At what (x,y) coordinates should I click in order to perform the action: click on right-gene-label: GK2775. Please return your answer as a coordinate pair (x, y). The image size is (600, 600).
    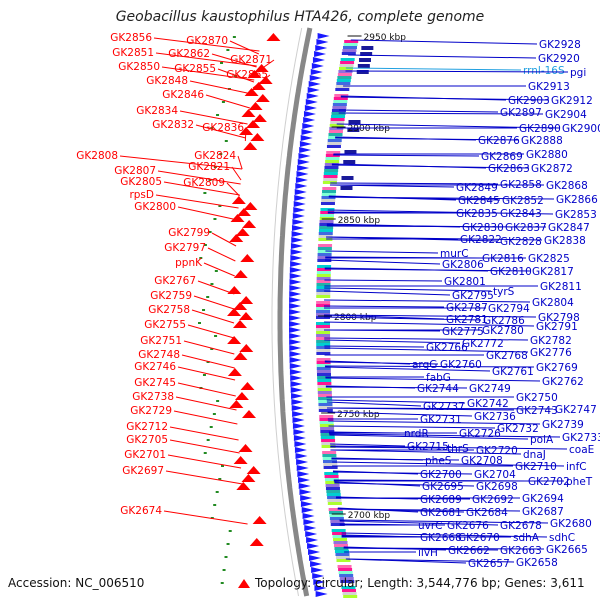
    Looking at the image, I should click on (463, 332).